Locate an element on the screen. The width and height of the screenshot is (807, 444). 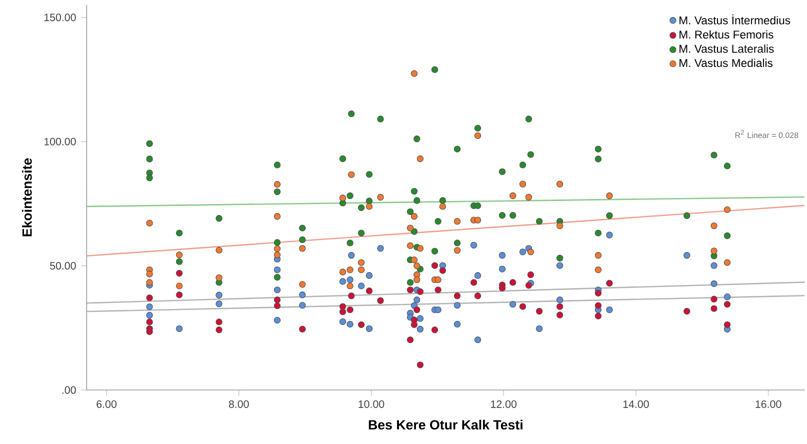
legend-label: M. Vastus Medialis is located at coordinates (726, 63).